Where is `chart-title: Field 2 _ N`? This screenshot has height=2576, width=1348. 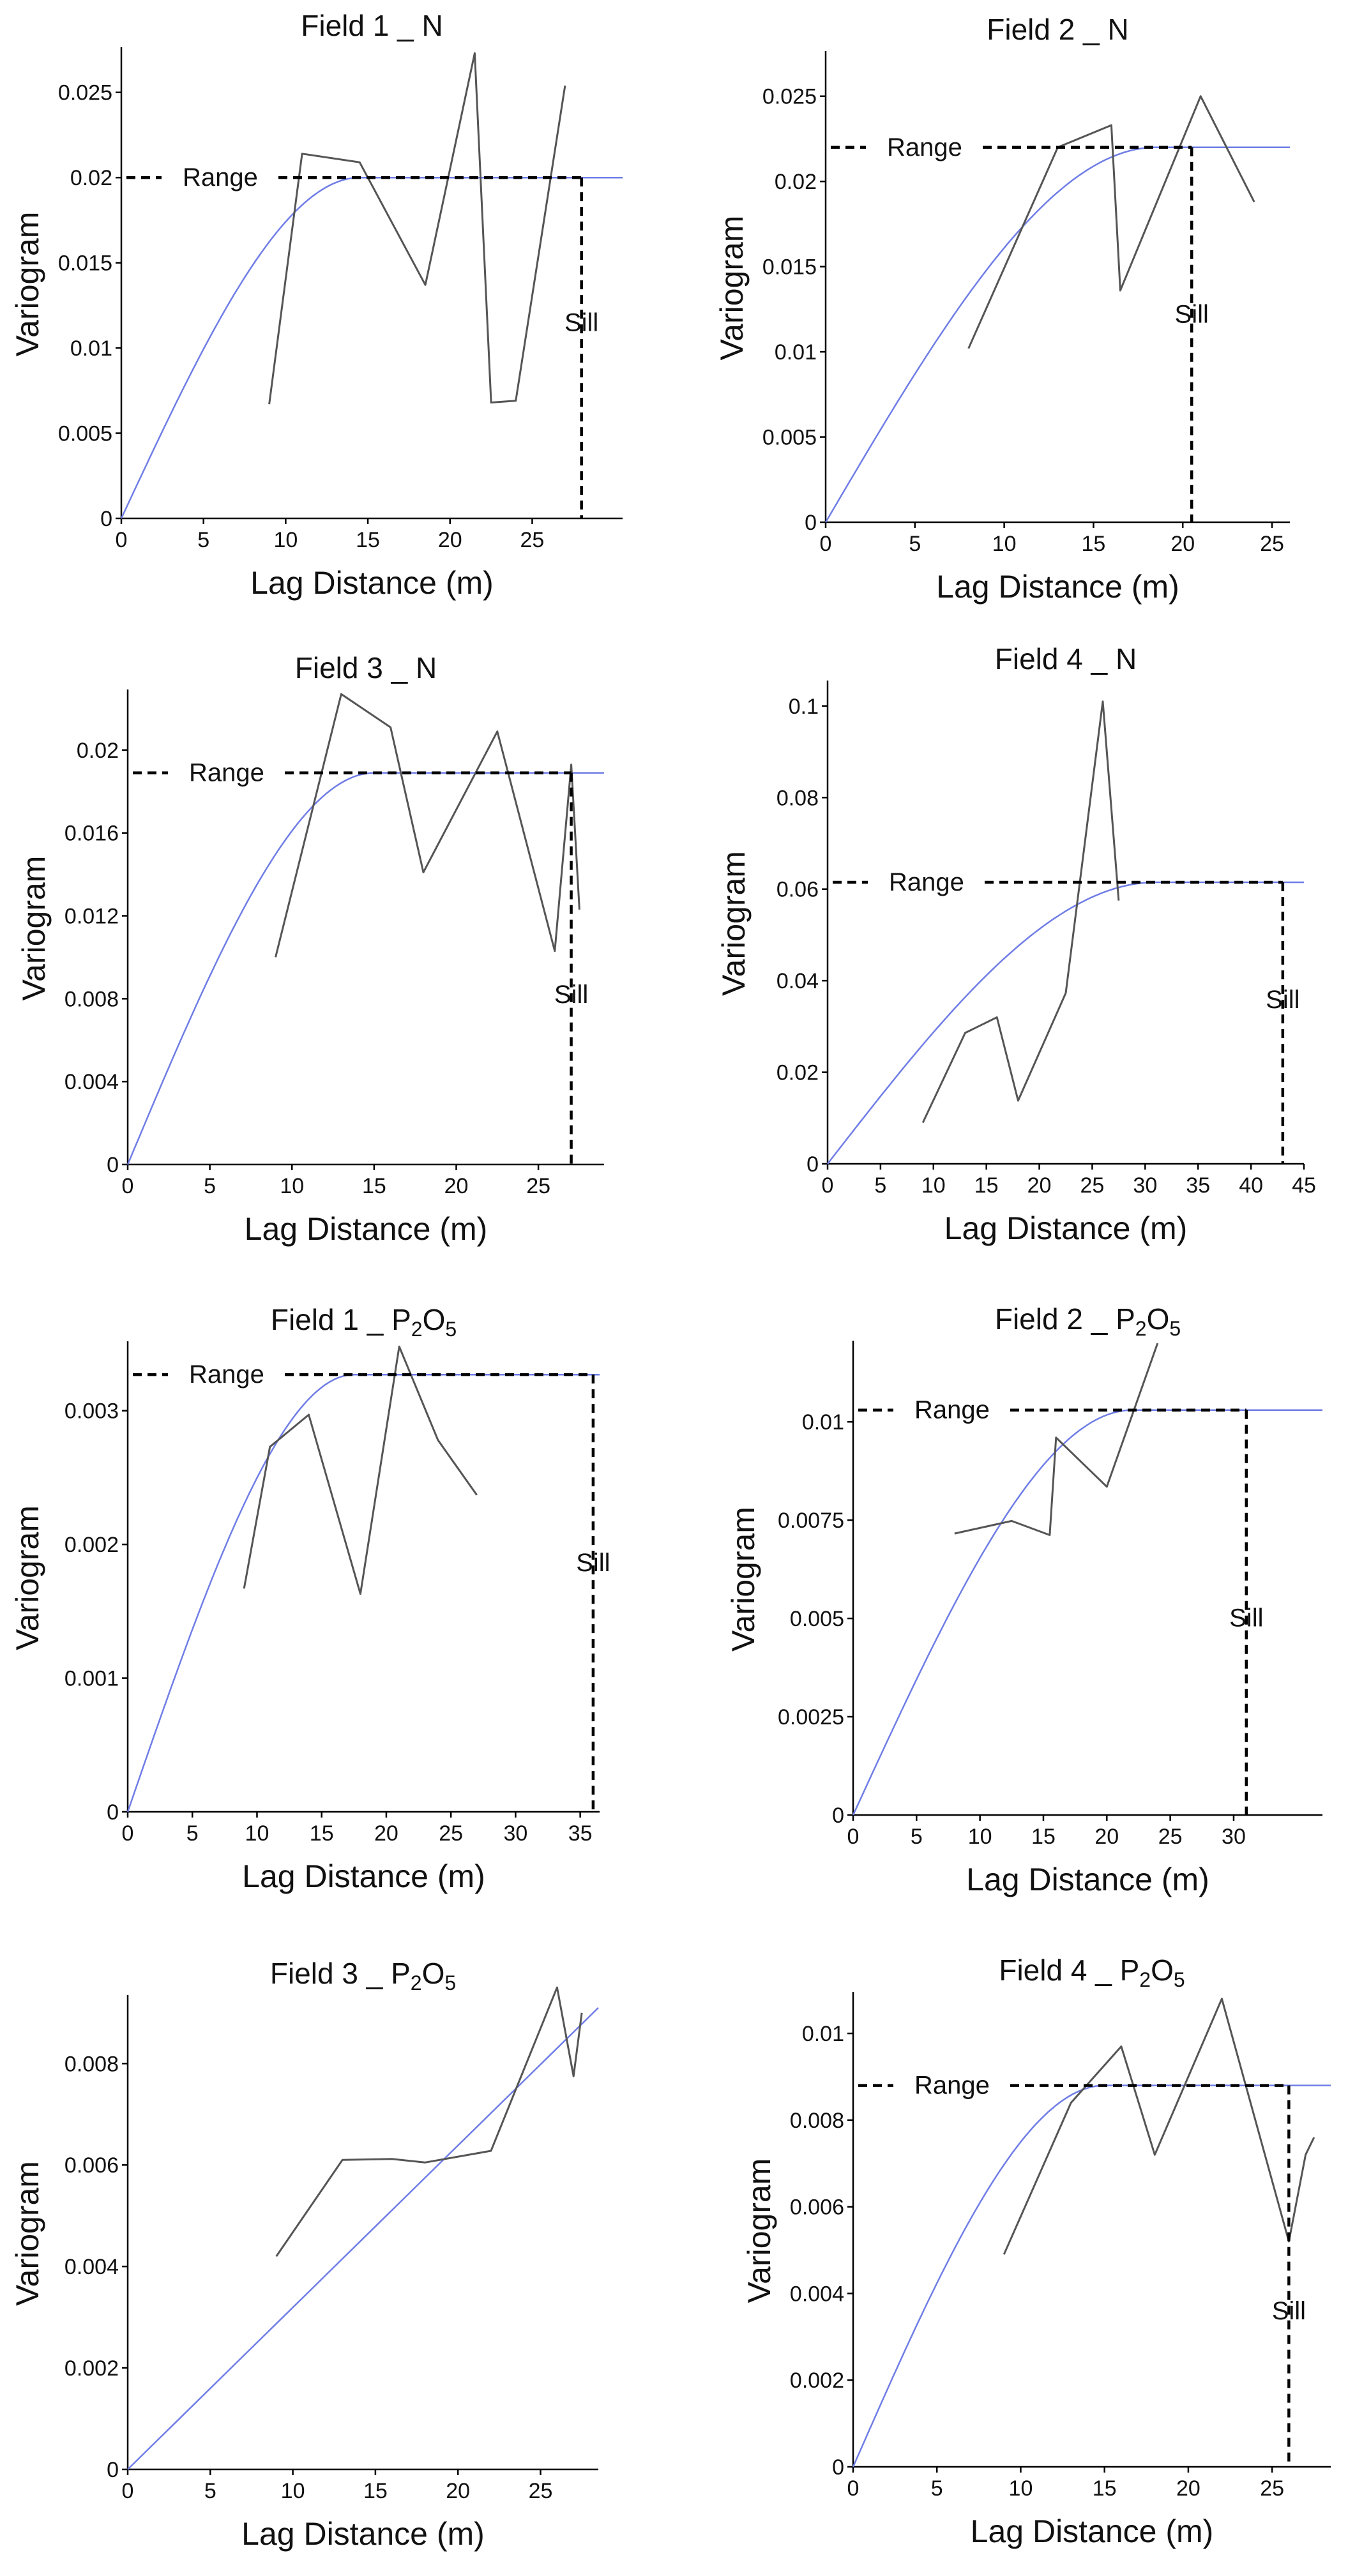 chart-title: Field 2 _ N is located at coordinates (1057, 29).